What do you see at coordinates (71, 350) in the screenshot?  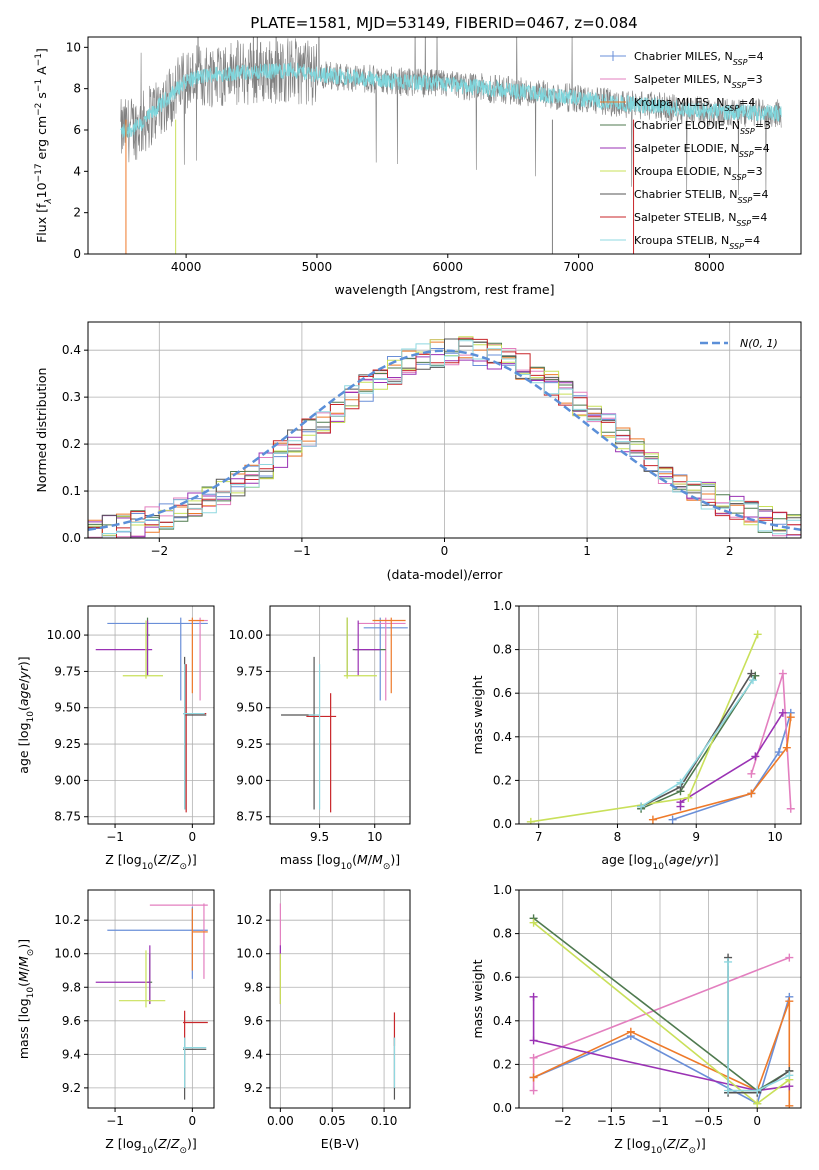 I see `y-tick-label: 0.4` at bounding box center [71, 350].